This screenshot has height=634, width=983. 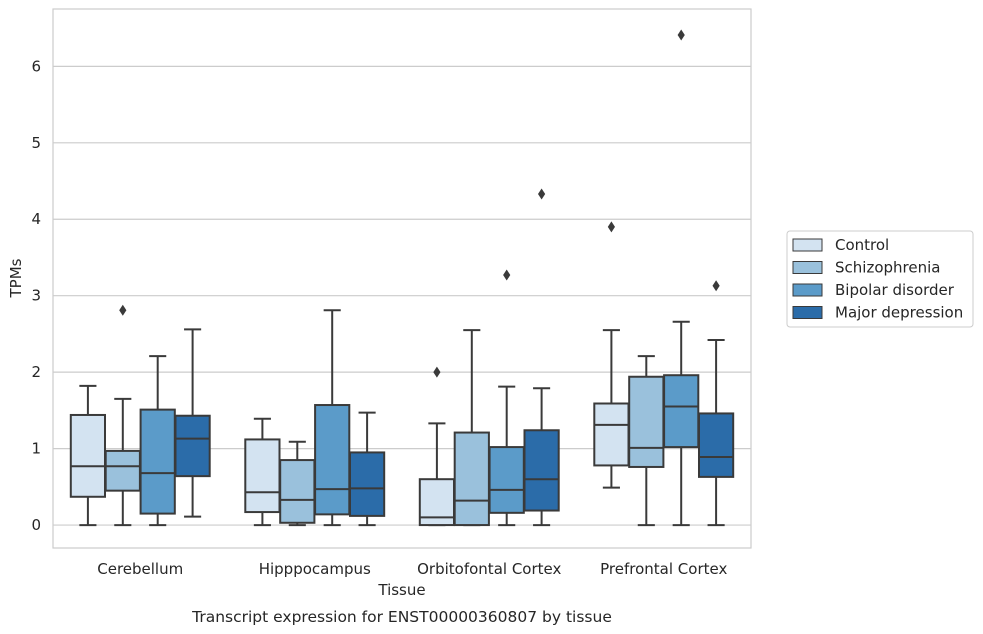 What do you see at coordinates (862, 245) in the screenshot?
I see `legend-label: Control` at bounding box center [862, 245].